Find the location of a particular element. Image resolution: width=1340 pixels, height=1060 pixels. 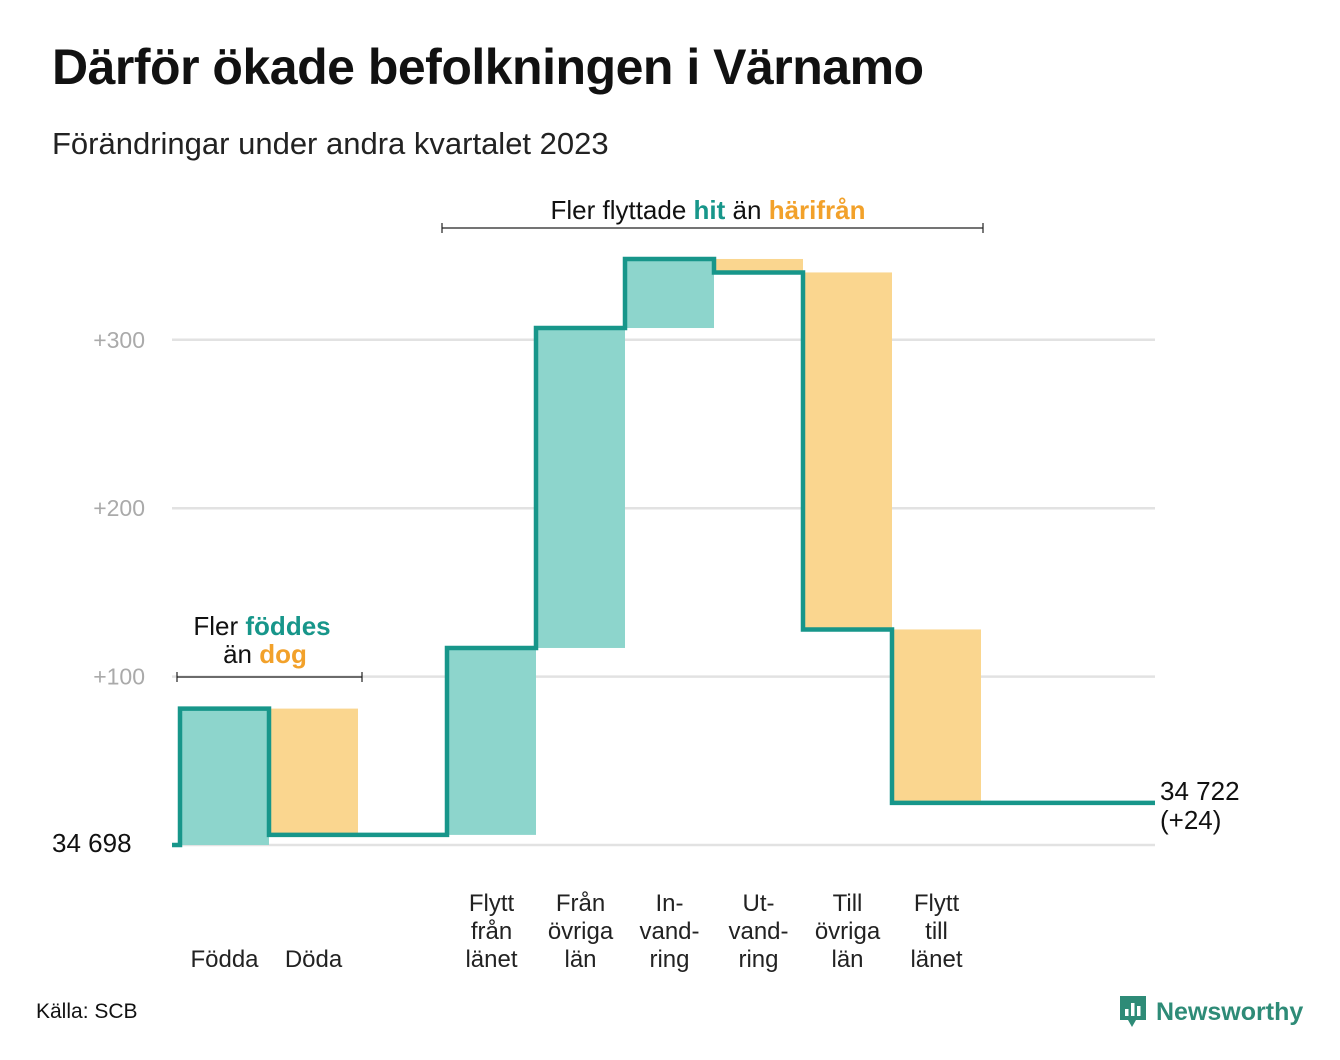

svg-text: Fler föddes is located at coordinates (261, 626).